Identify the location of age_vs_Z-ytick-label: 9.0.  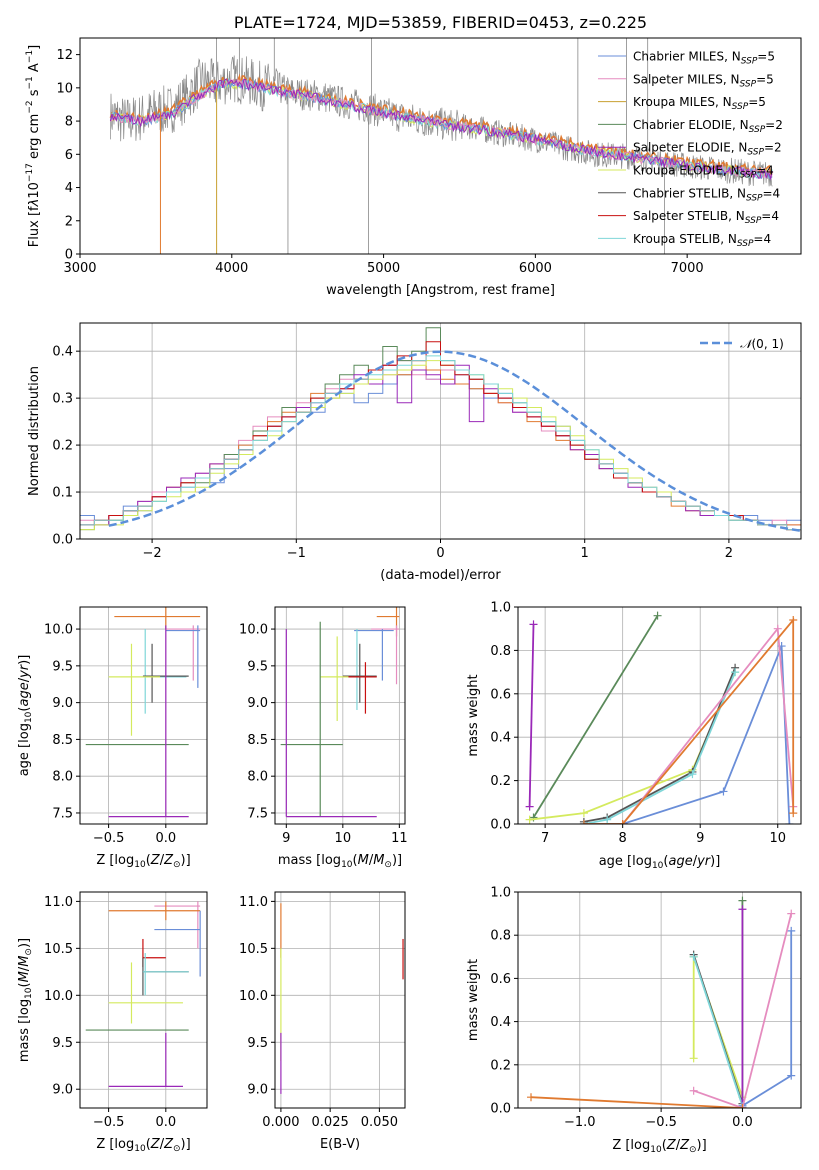
(62, 703).